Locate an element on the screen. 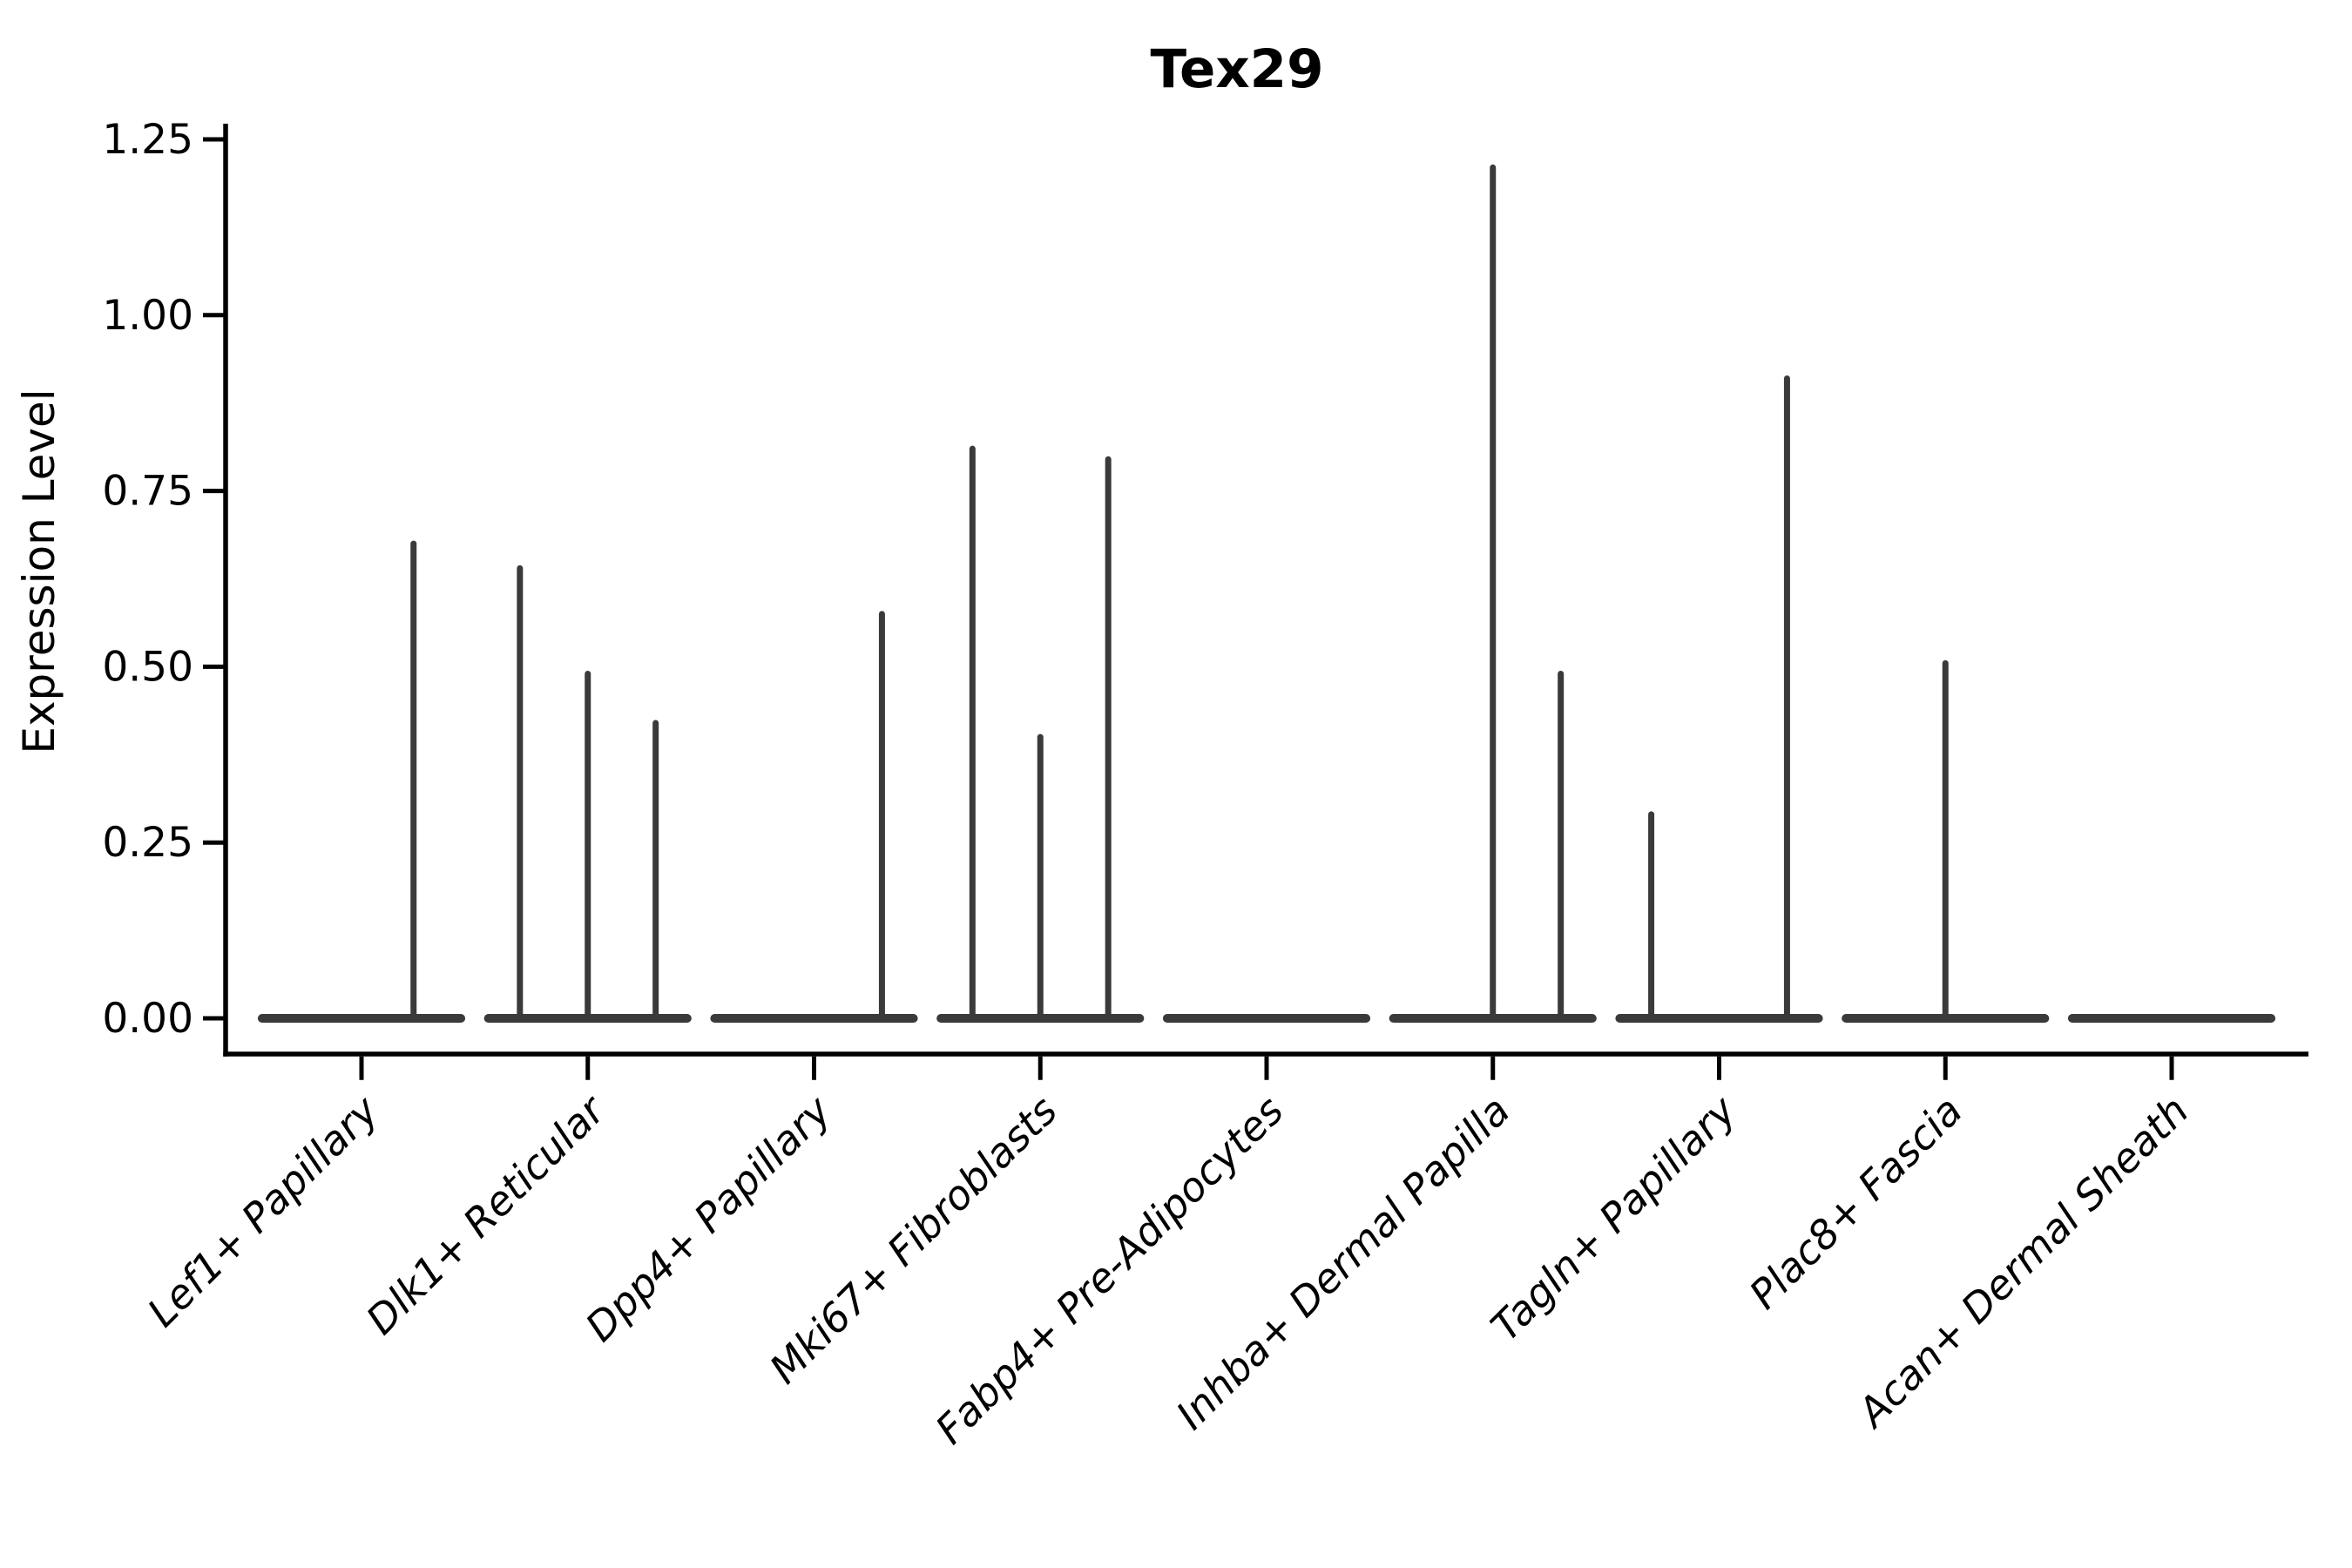 This screenshot has width=2352, height=1568. y-tick-label: 0.50 is located at coordinates (147, 667).